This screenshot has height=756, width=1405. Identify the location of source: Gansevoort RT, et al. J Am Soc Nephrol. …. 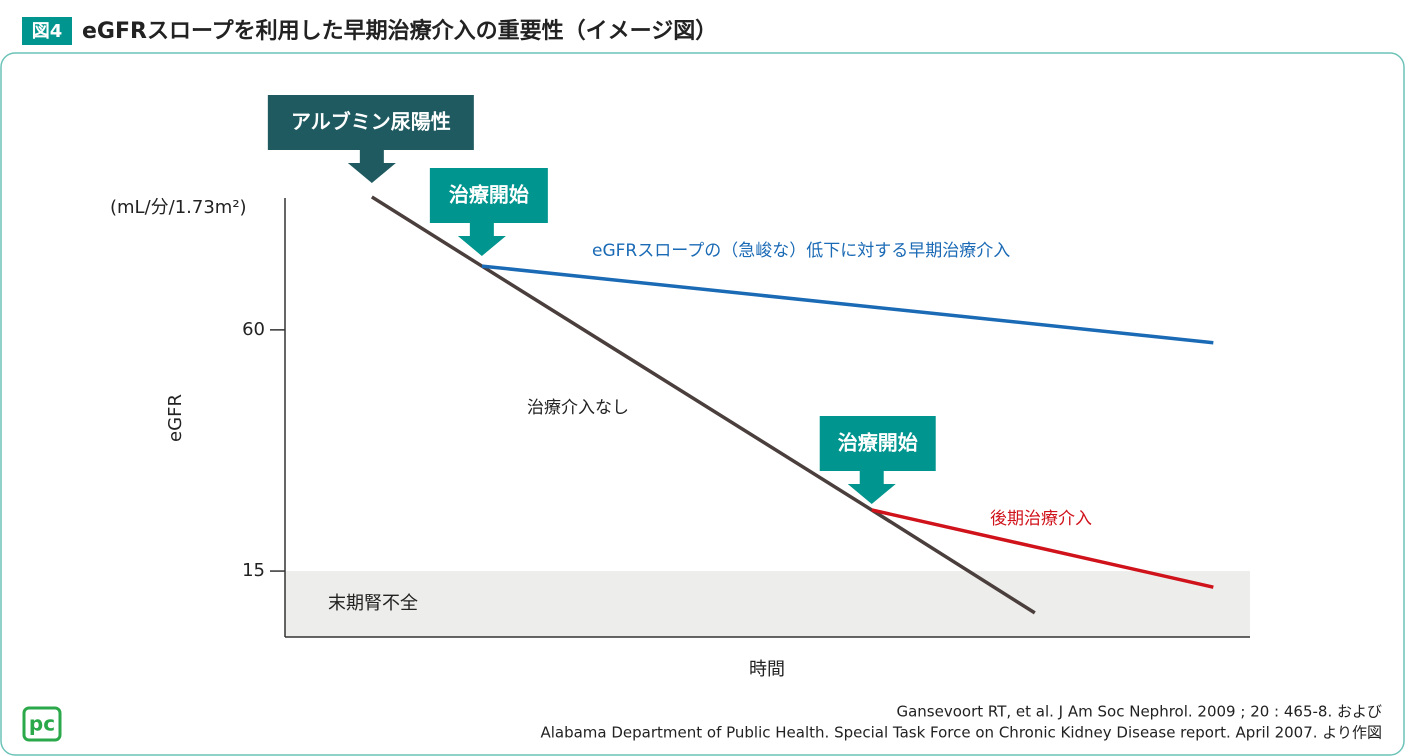
(1139, 712).